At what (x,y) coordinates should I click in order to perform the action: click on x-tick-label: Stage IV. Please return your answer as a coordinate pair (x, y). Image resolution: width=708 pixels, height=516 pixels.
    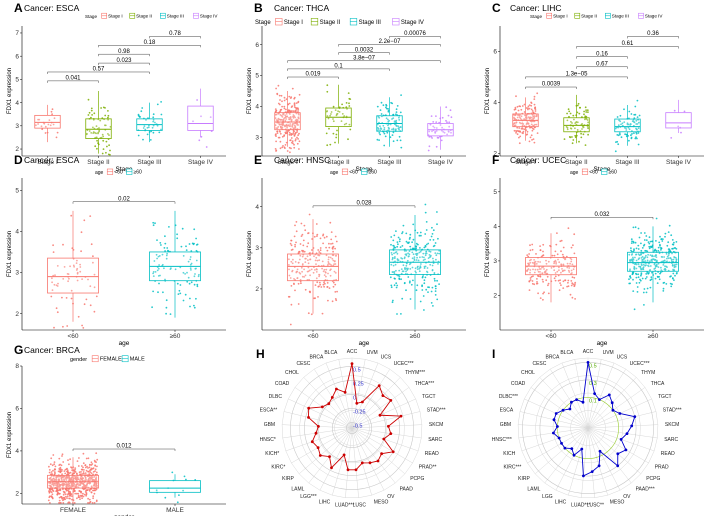
    Looking at the image, I should click on (679, 162).